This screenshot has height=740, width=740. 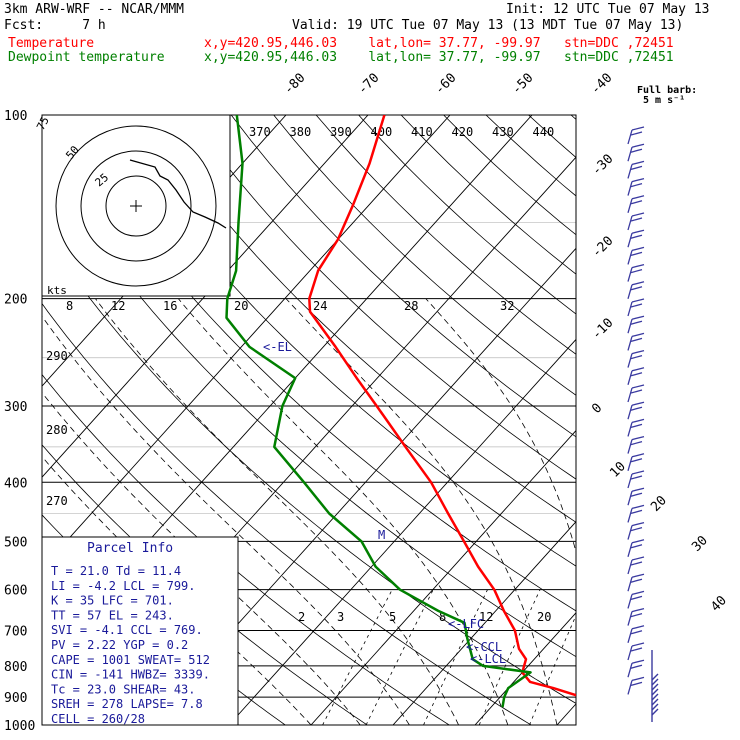 What do you see at coordinates (664, 100) in the screenshot?
I see `wind-barb-legend-value: 5 m s⁻¹` at bounding box center [664, 100].